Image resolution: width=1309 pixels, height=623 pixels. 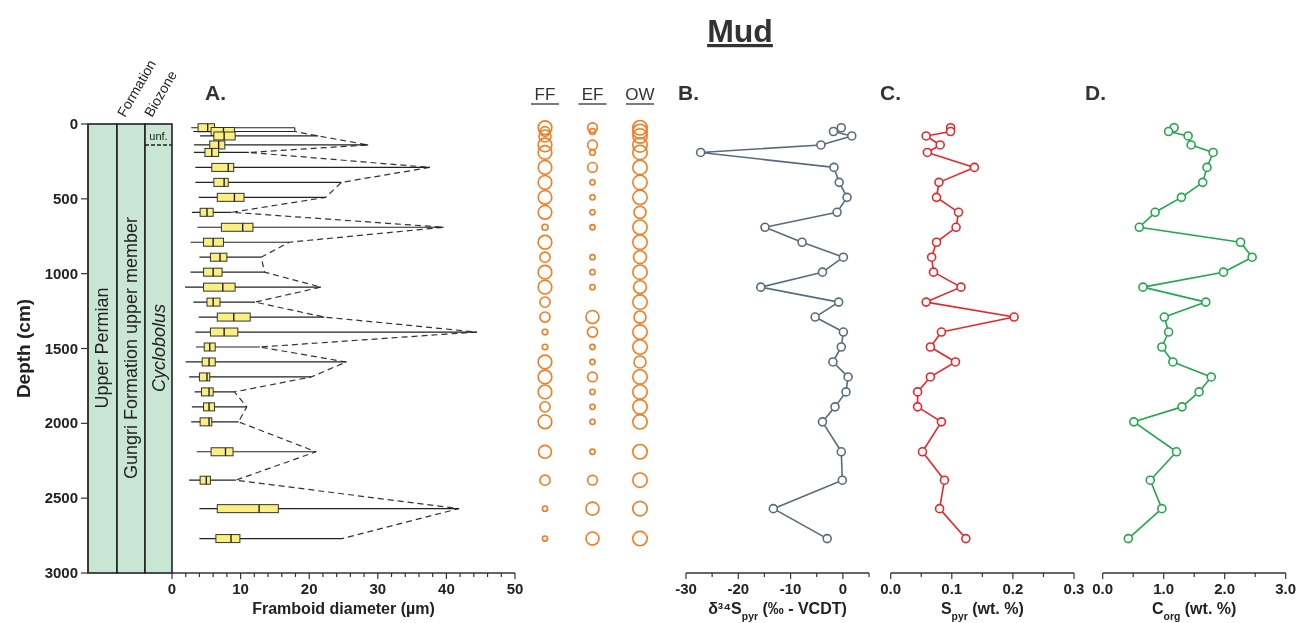 I want to click on y-tick-label: 3000, so click(x=61, y=572).